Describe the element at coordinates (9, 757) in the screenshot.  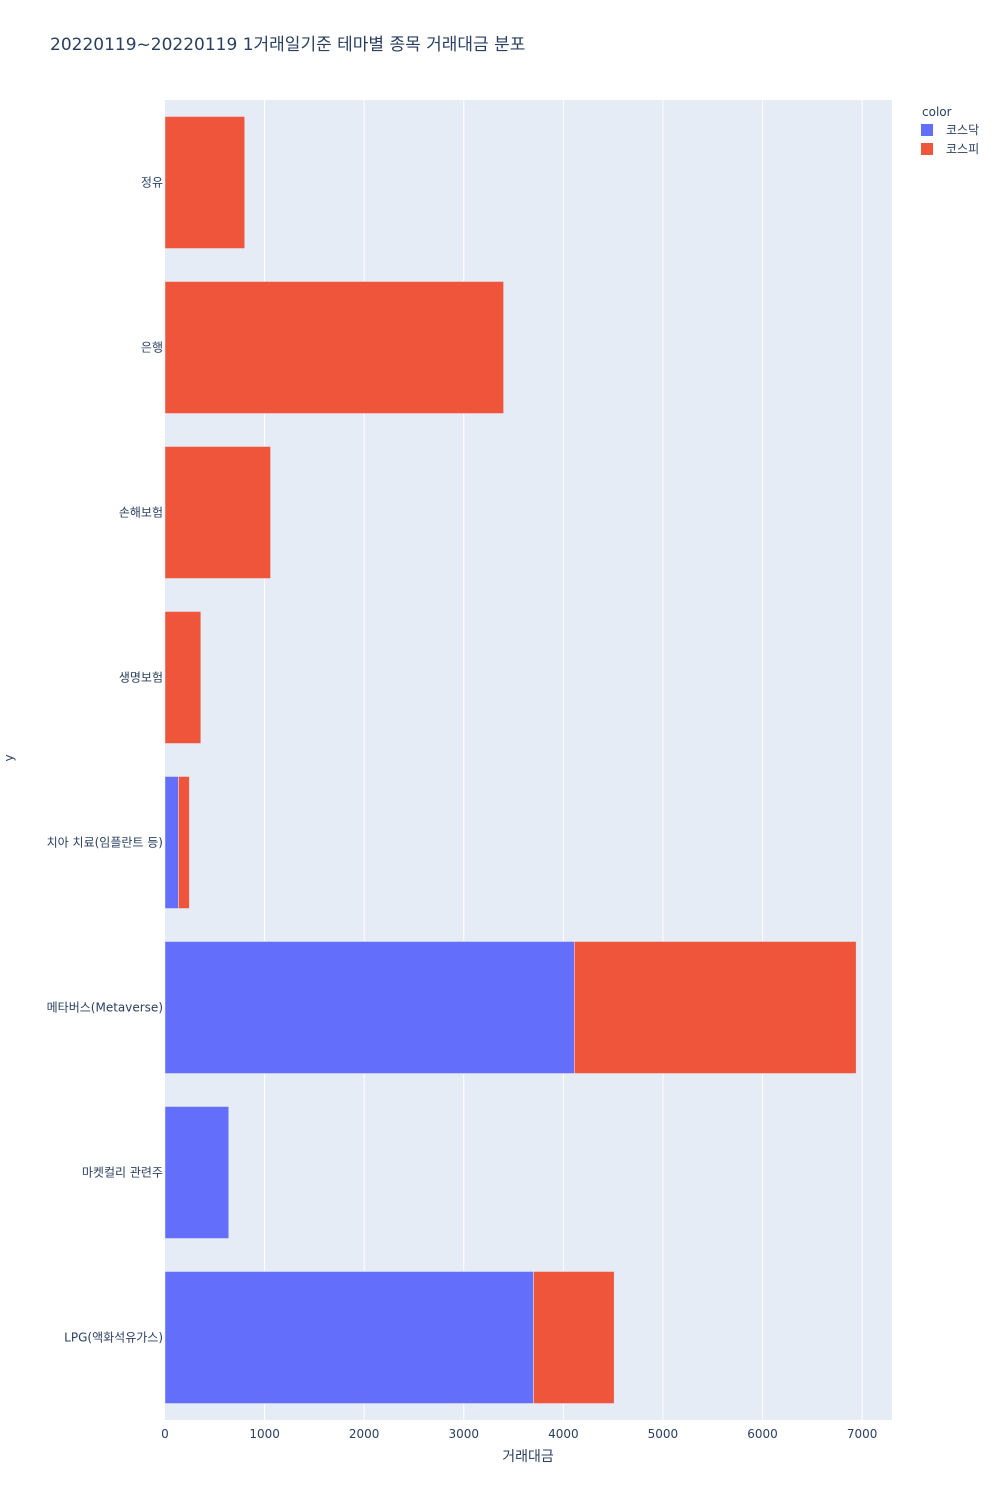
I see `y-axis-title: y` at that location.